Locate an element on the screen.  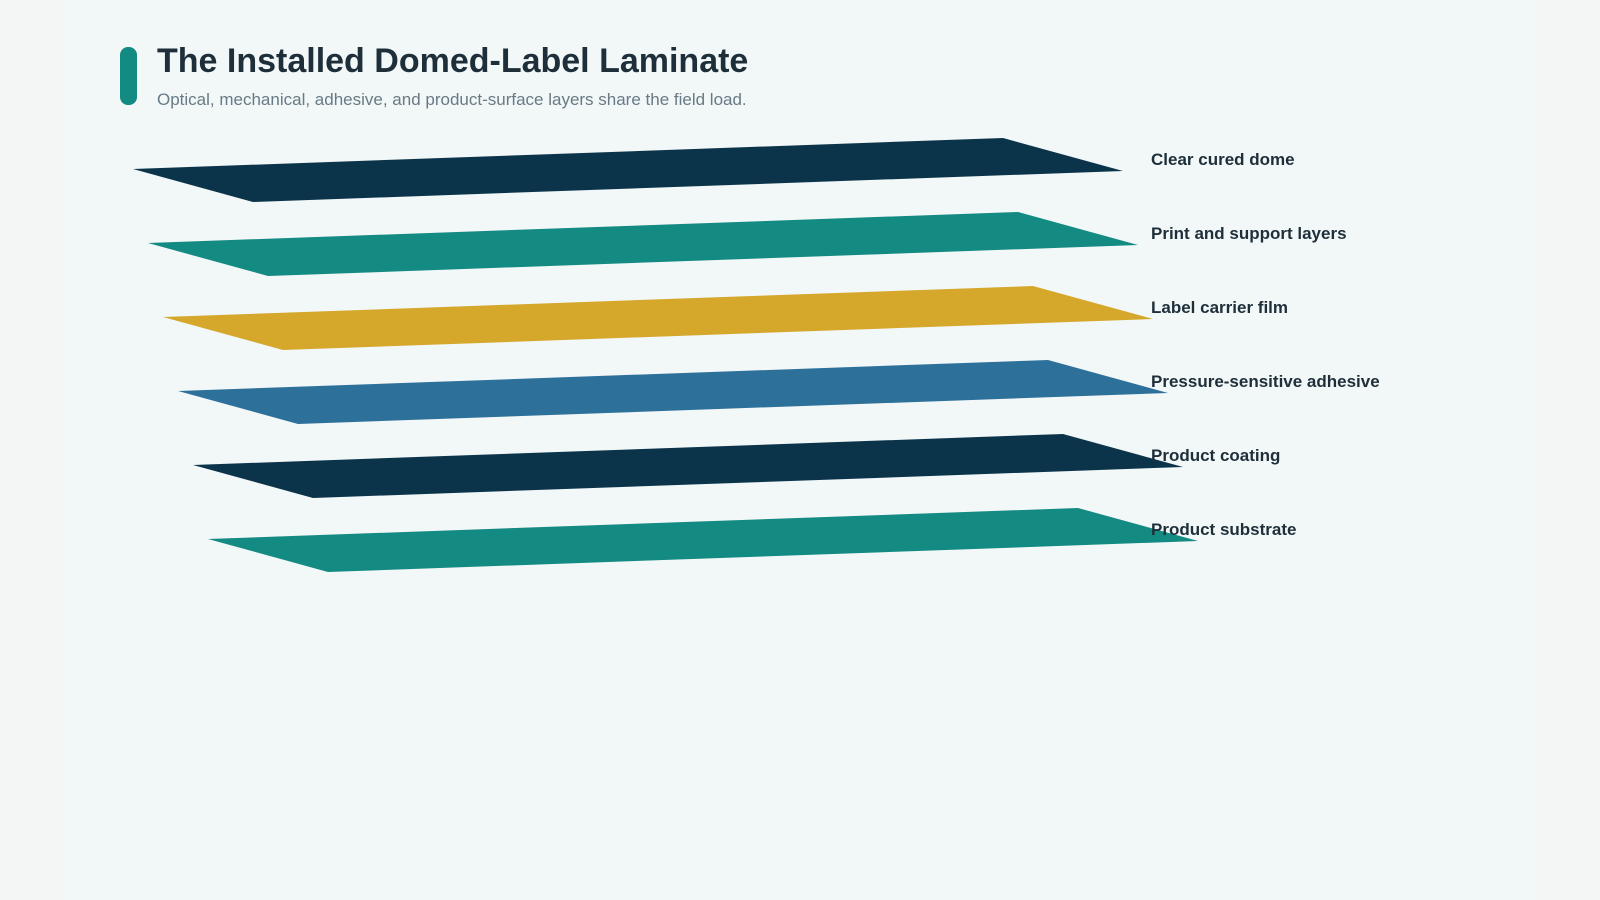
layer-plate-substrate is located at coordinates (703, 540).